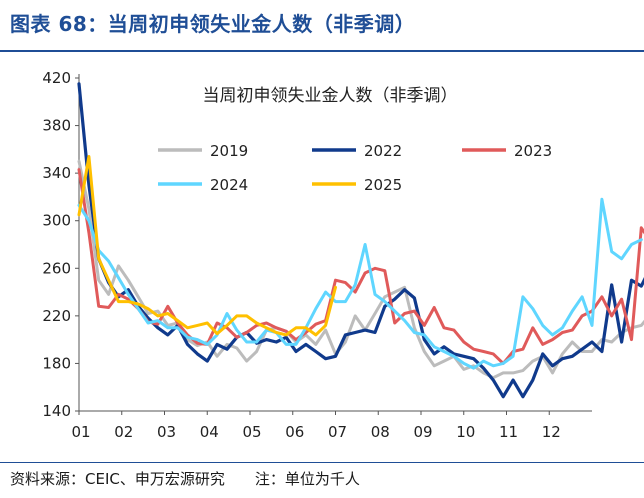  Describe the element at coordinates (80, 432) in the screenshot. I see `x-tick-label: 01` at that location.